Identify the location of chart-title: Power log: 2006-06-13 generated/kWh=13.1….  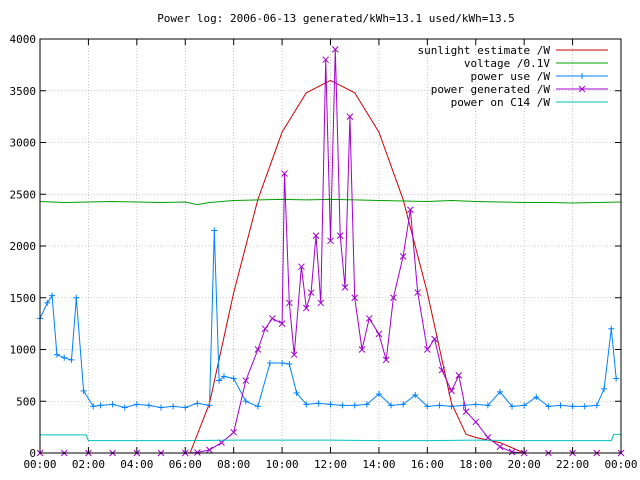
(336, 18).